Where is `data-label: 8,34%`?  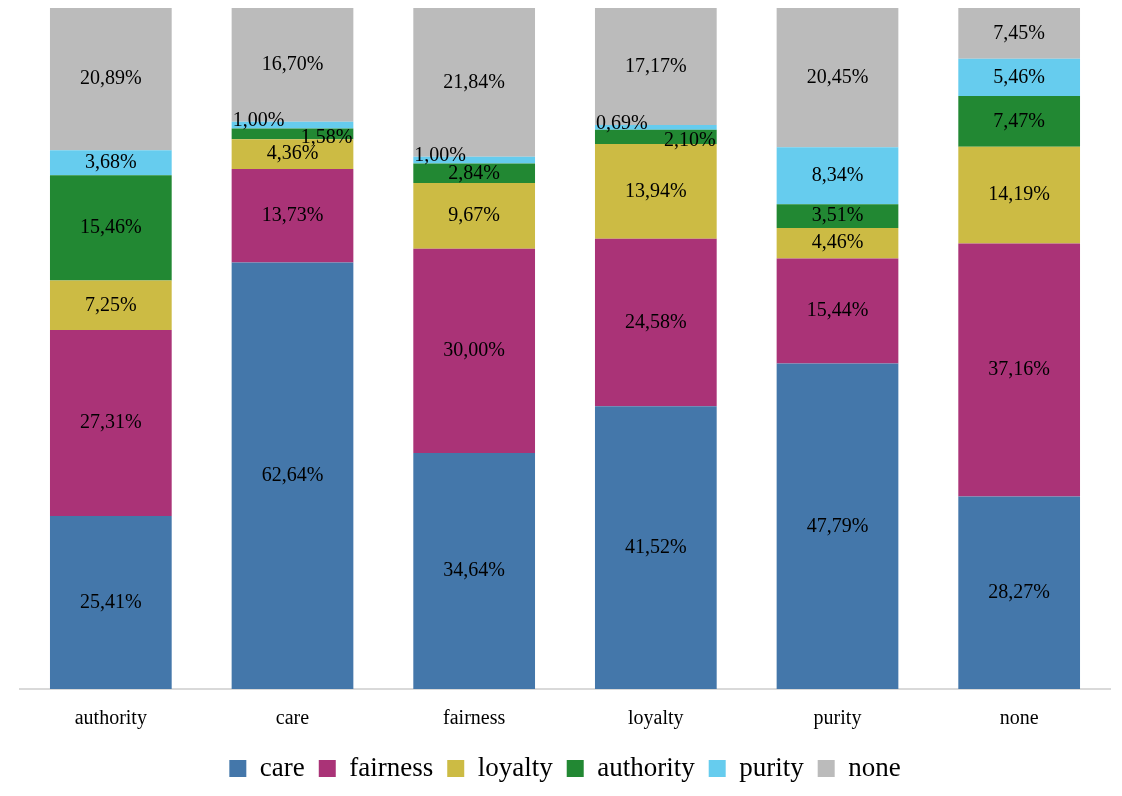 data-label: 8,34% is located at coordinates (837, 173).